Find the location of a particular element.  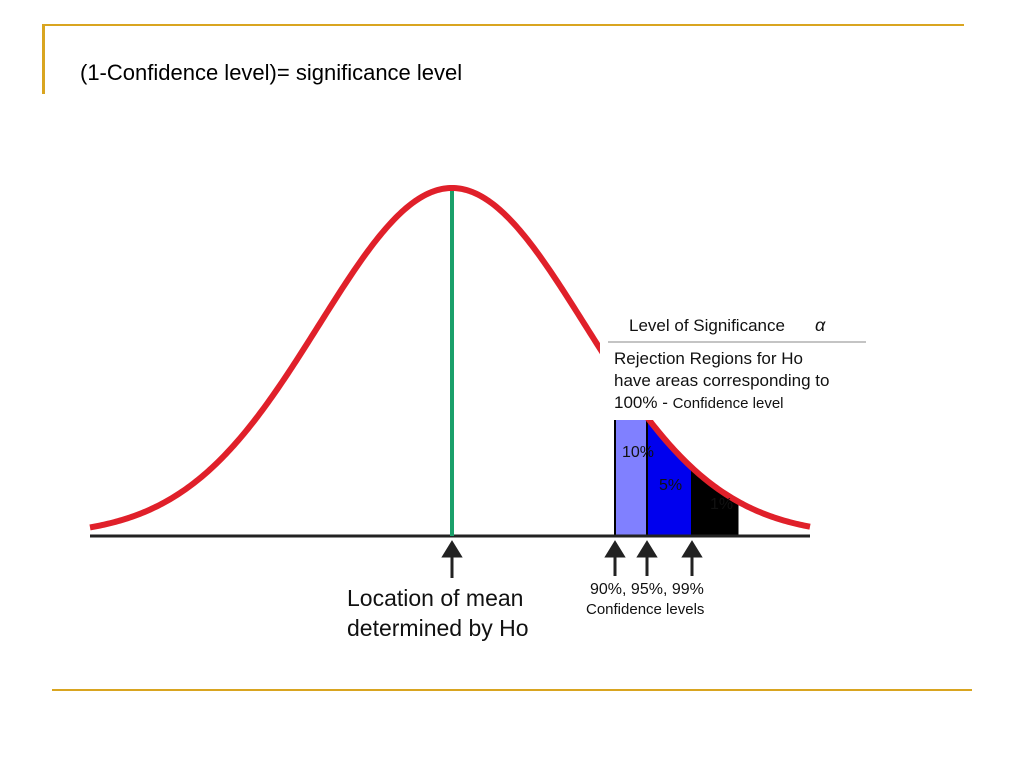

slide-title: (1-Confidence level)= significance level is located at coordinates (271, 72).